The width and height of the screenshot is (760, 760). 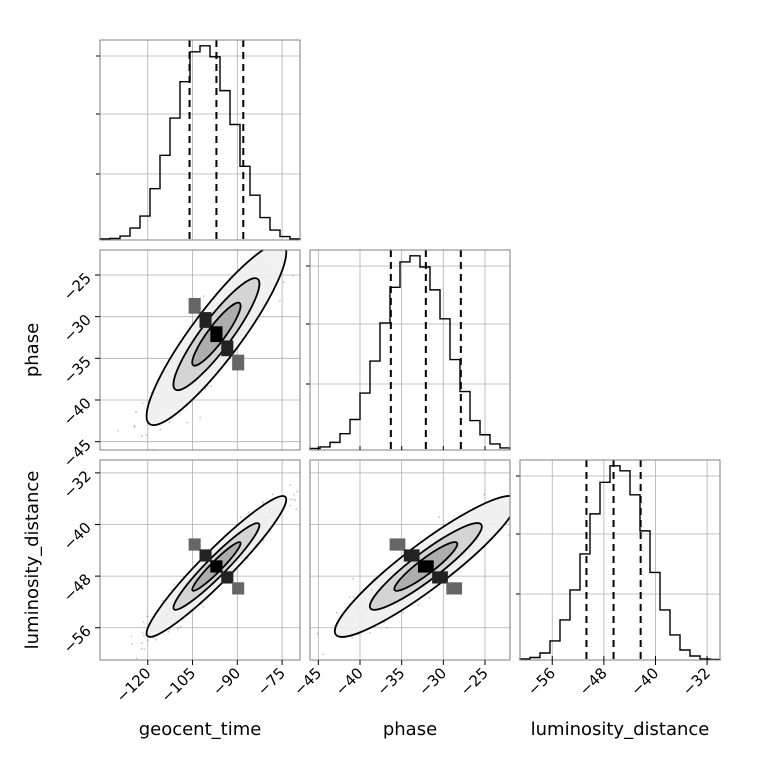 What do you see at coordinates (620, 563) in the screenshot?
I see `histogram-luminosity_distance` at bounding box center [620, 563].